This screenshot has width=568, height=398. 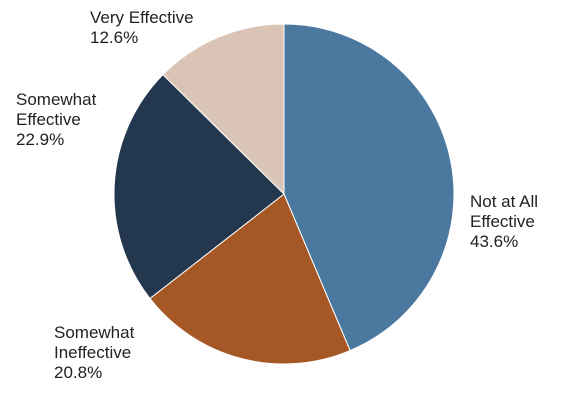 I want to click on slice-value-label: 20.8%, so click(x=78, y=372).